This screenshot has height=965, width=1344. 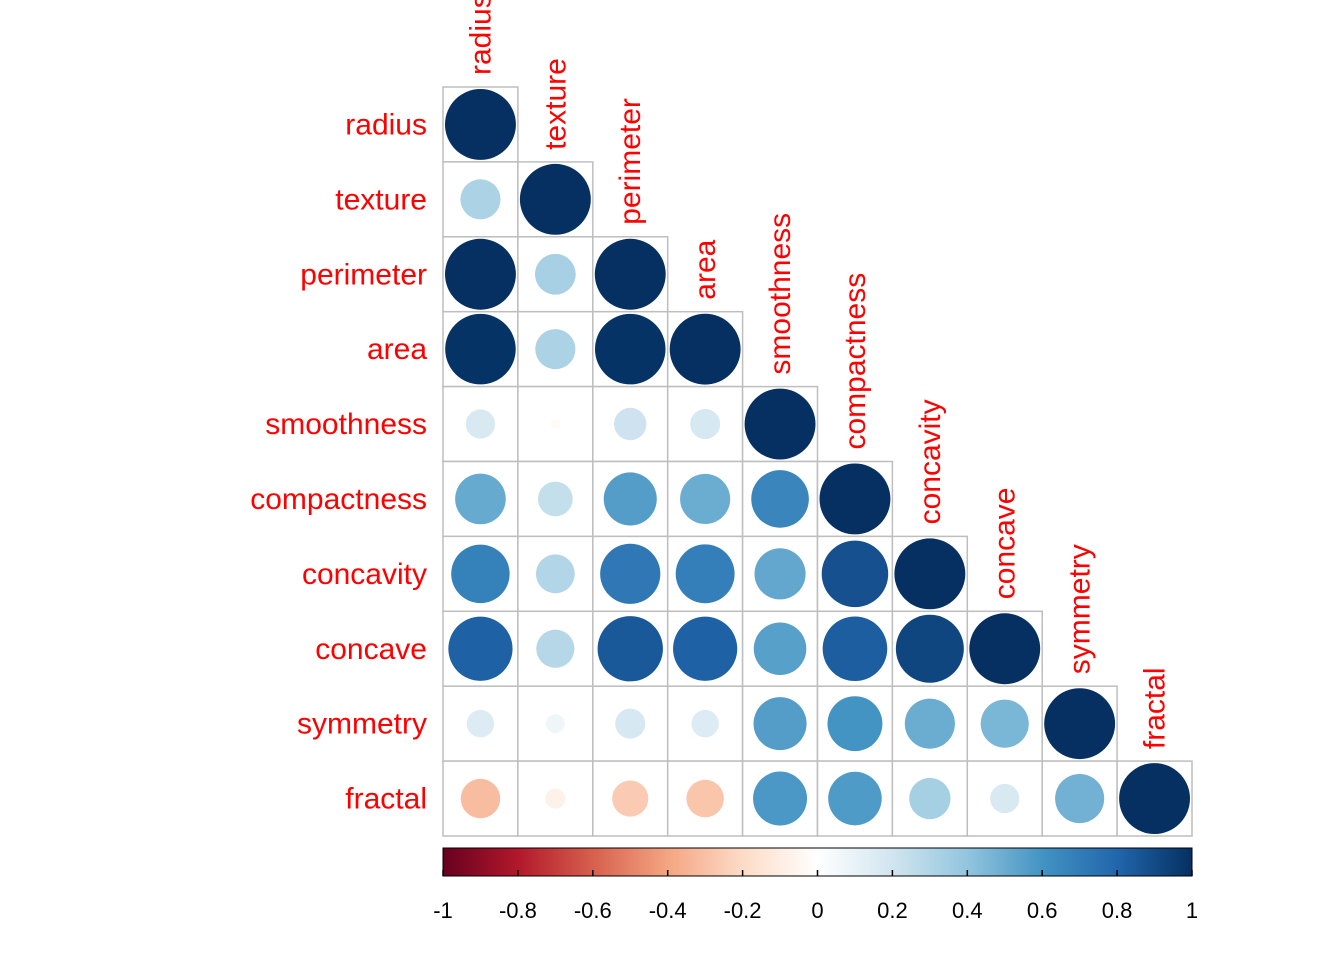 I want to click on color-legend-tick-label: 1, so click(x=1192, y=910).